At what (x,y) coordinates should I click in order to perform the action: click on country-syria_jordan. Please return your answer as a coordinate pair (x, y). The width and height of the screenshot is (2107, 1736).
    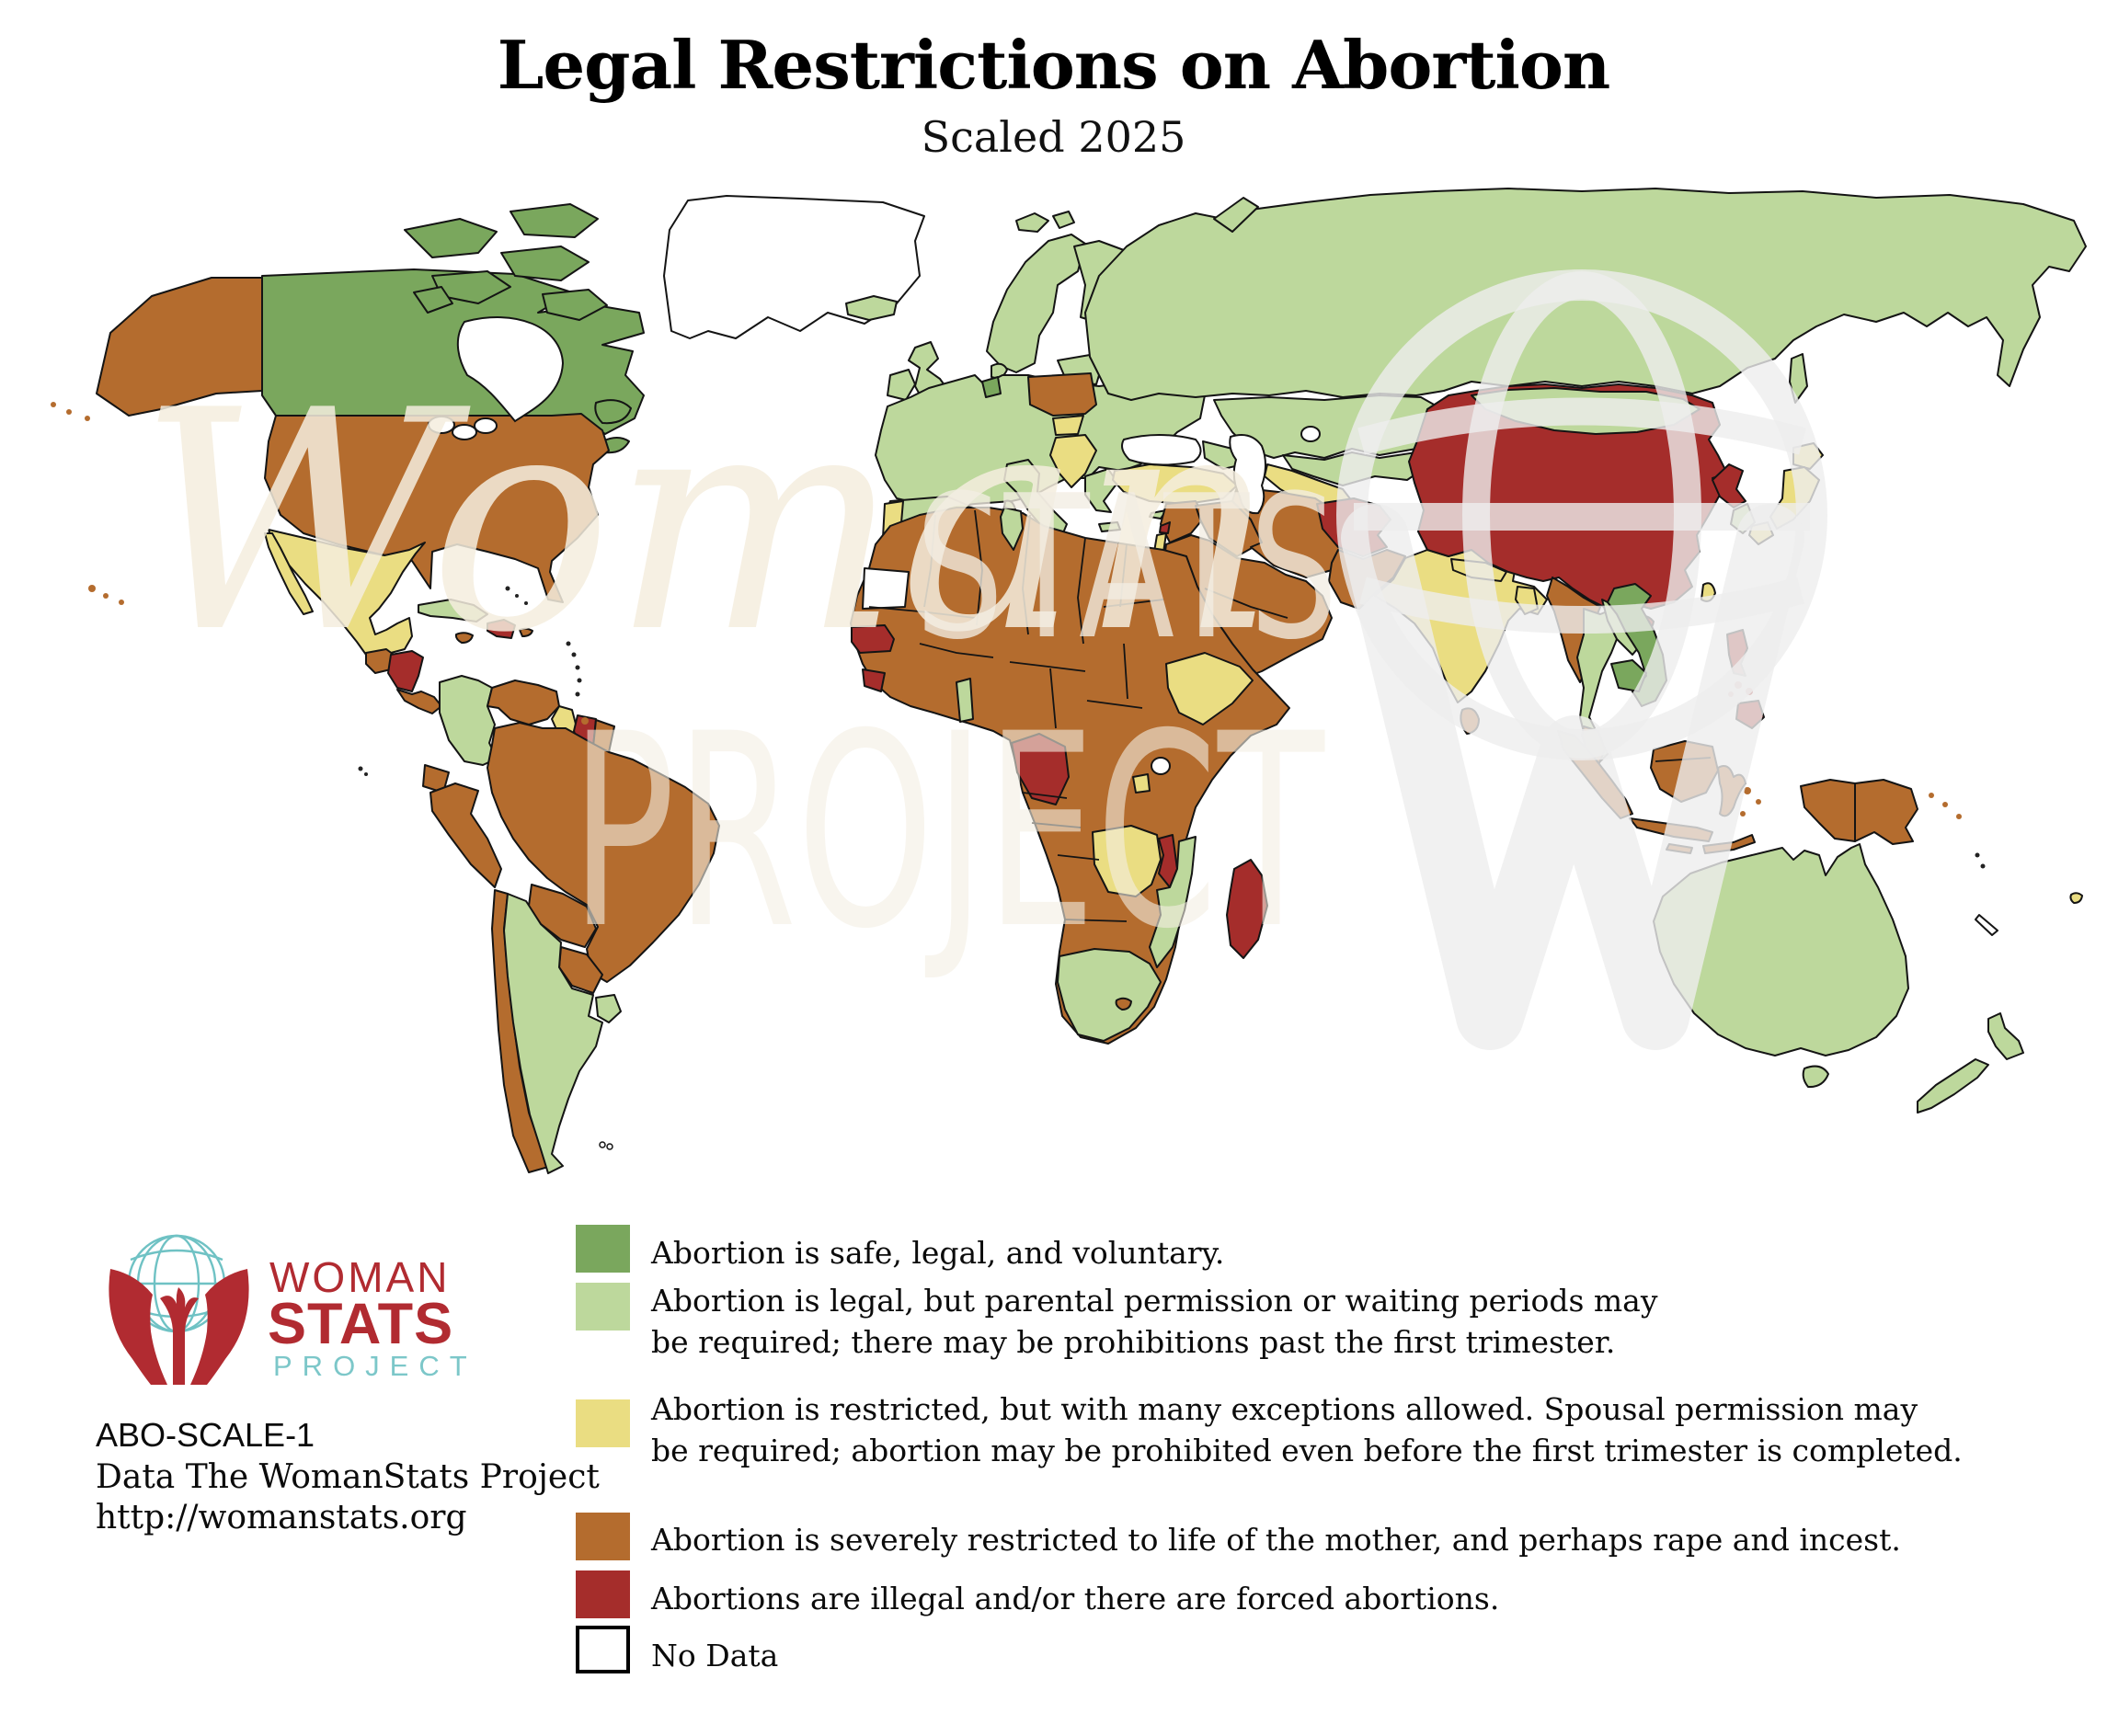
    Looking at the image, I should click on (1183, 521).